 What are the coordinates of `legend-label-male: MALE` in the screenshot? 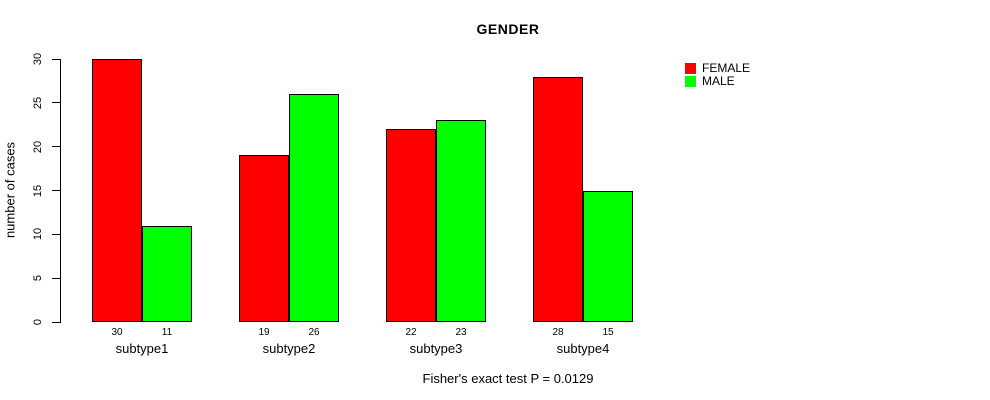 It's located at (718, 81).